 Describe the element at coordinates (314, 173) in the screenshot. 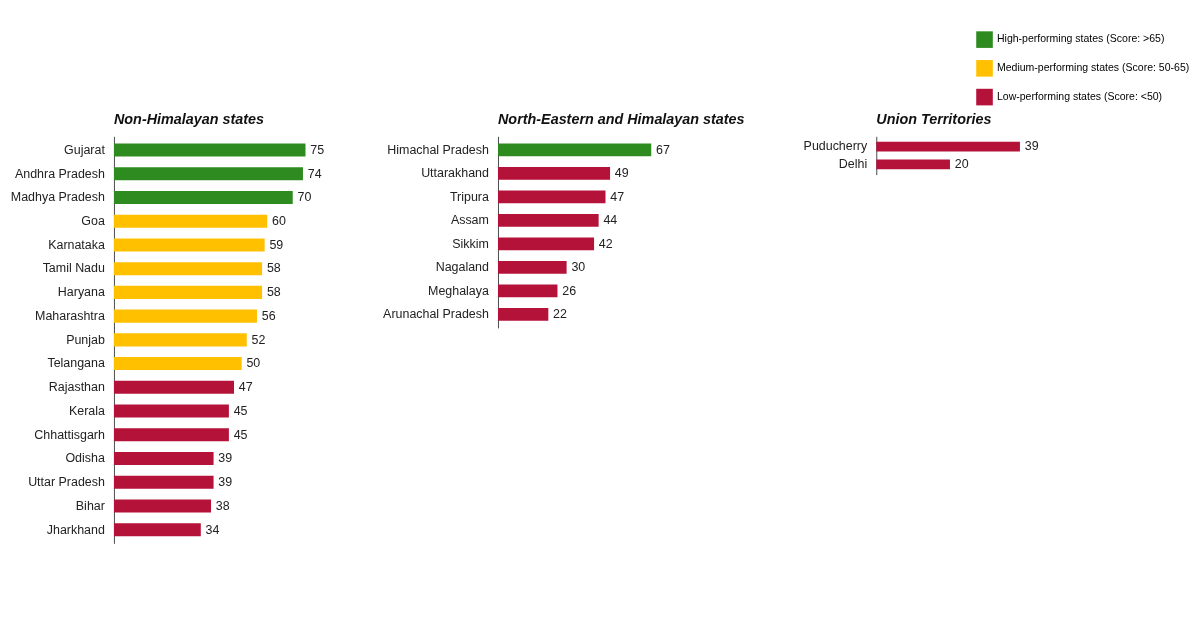

I see `data-label: 74` at that location.